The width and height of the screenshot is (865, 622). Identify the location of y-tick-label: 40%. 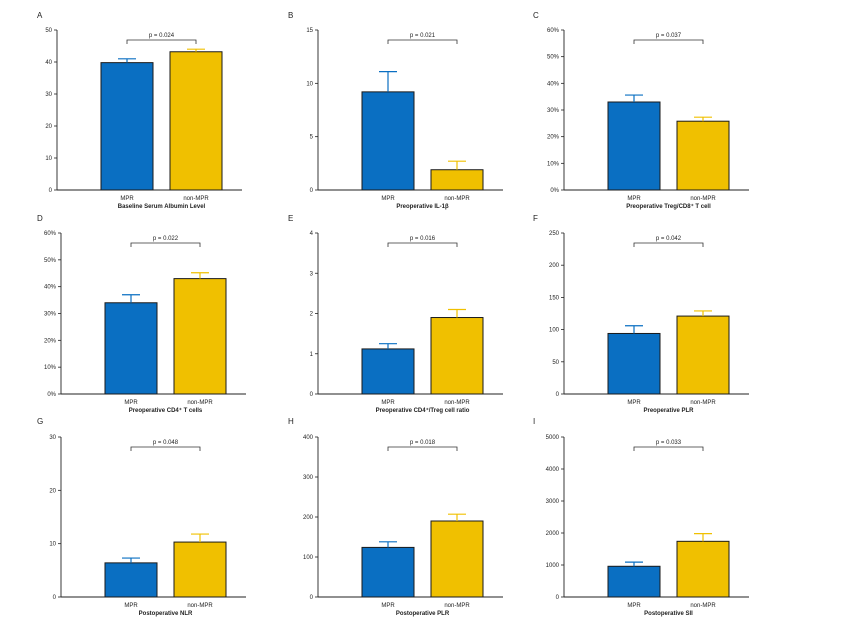
(50, 288).